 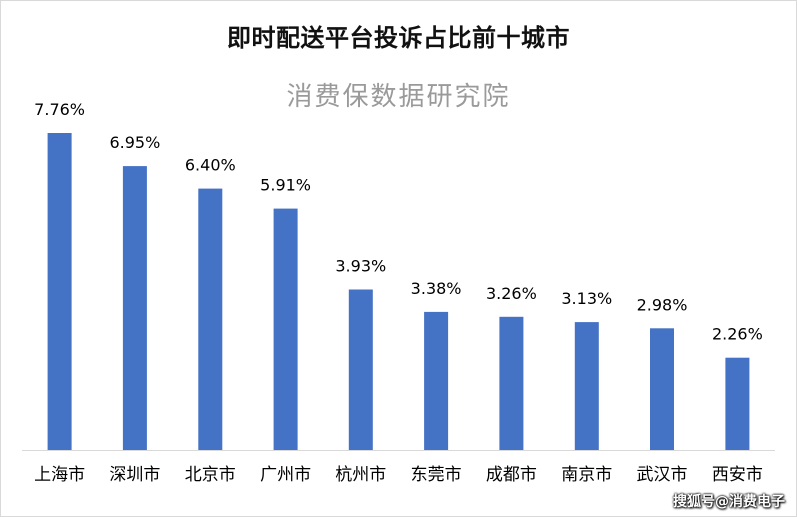 What do you see at coordinates (360, 475) in the screenshot?
I see `category-label-5: 杭州市` at bounding box center [360, 475].